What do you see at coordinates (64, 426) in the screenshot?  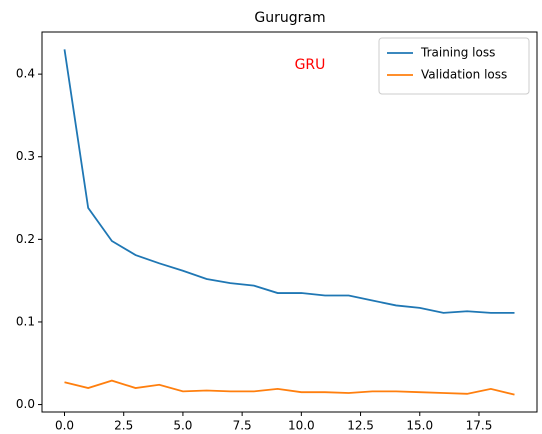 I see `x-tick-label: 0.0` at bounding box center [64, 426].